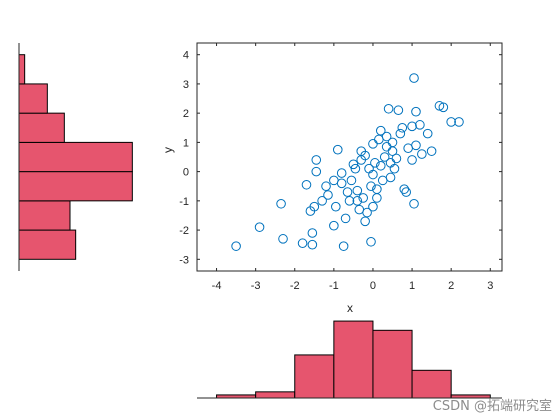 The width and height of the screenshot is (560, 420). What do you see at coordinates (184, 231) in the screenshot?
I see `y-tick-label: -2` at bounding box center [184, 231].